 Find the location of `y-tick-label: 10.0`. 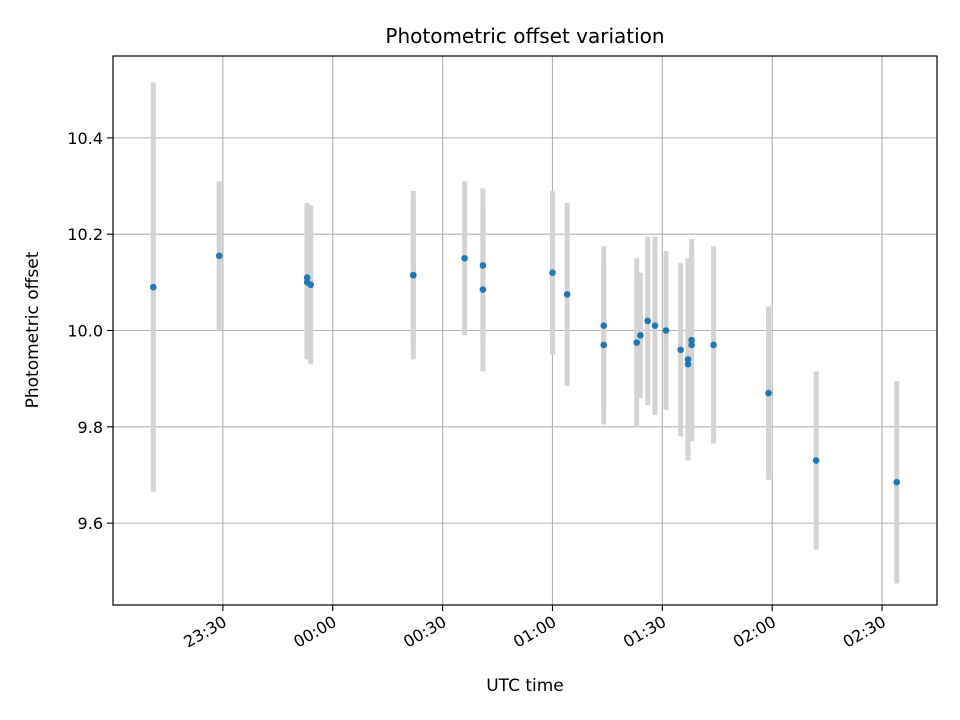

y-tick-label: 10.0 is located at coordinates (85, 331).